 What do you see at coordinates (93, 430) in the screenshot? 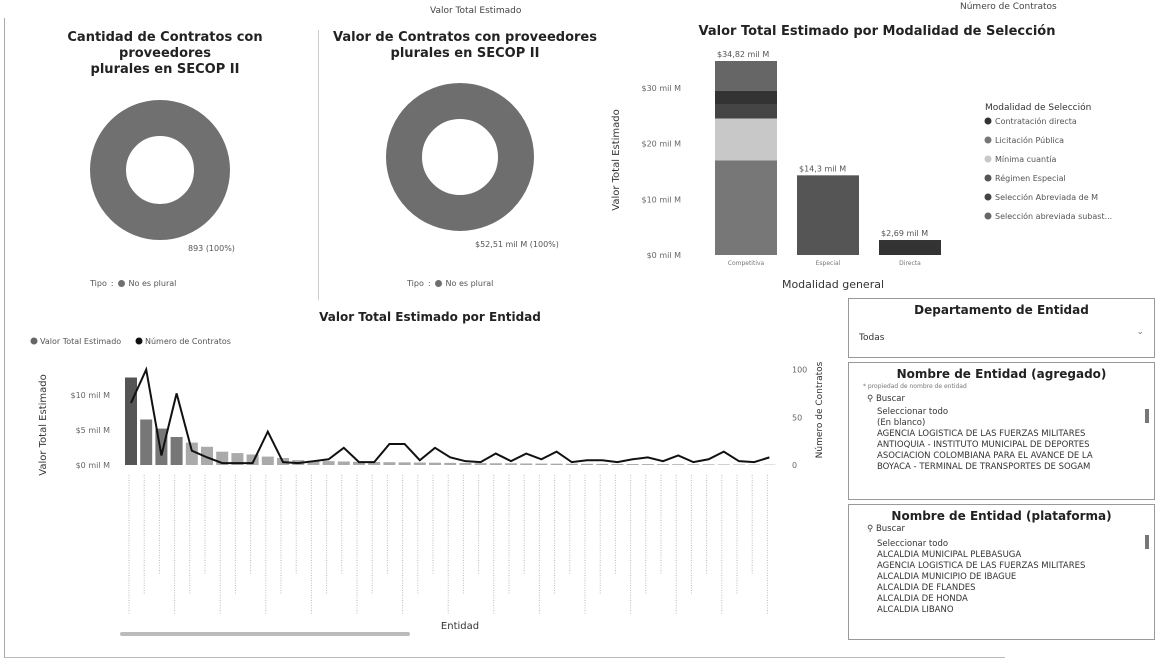
I see `entidad-ytick: $5 mil M` at bounding box center [93, 430].